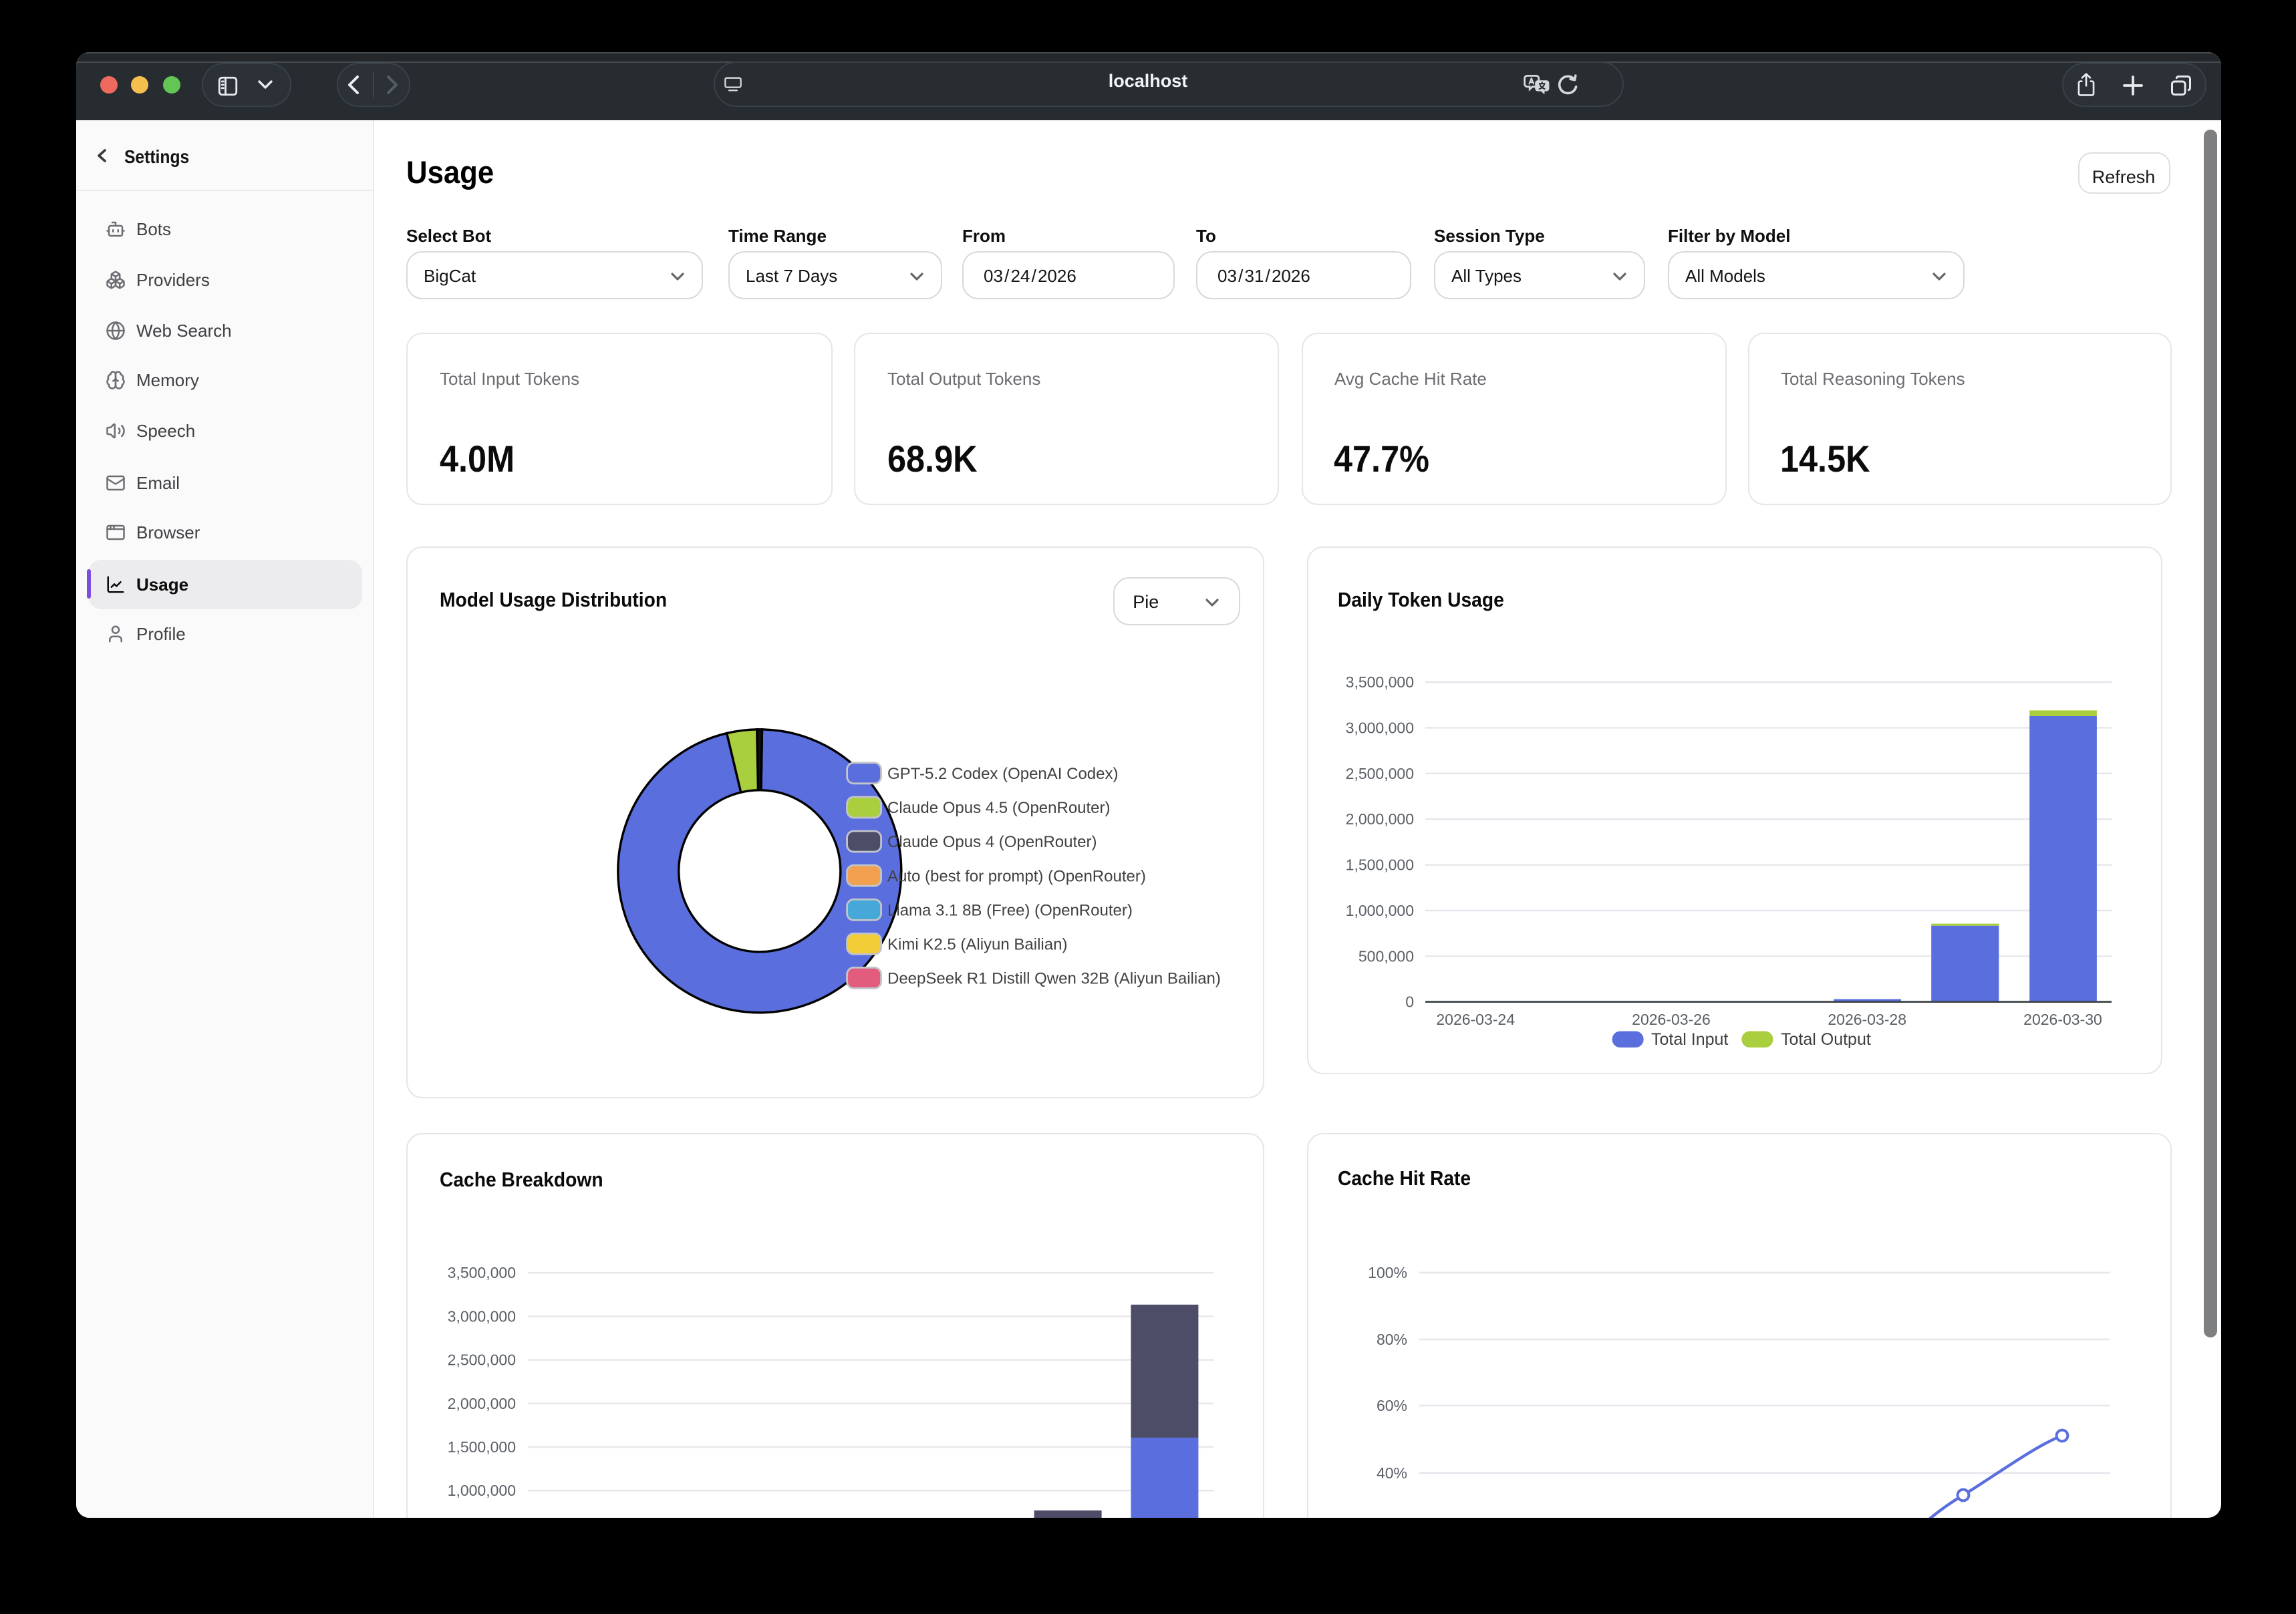 Image resolution: width=2296 pixels, height=1614 pixels. Describe the element at coordinates (1689, 1039) in the screenshot. I see `svg-text: Total Input` at that location.